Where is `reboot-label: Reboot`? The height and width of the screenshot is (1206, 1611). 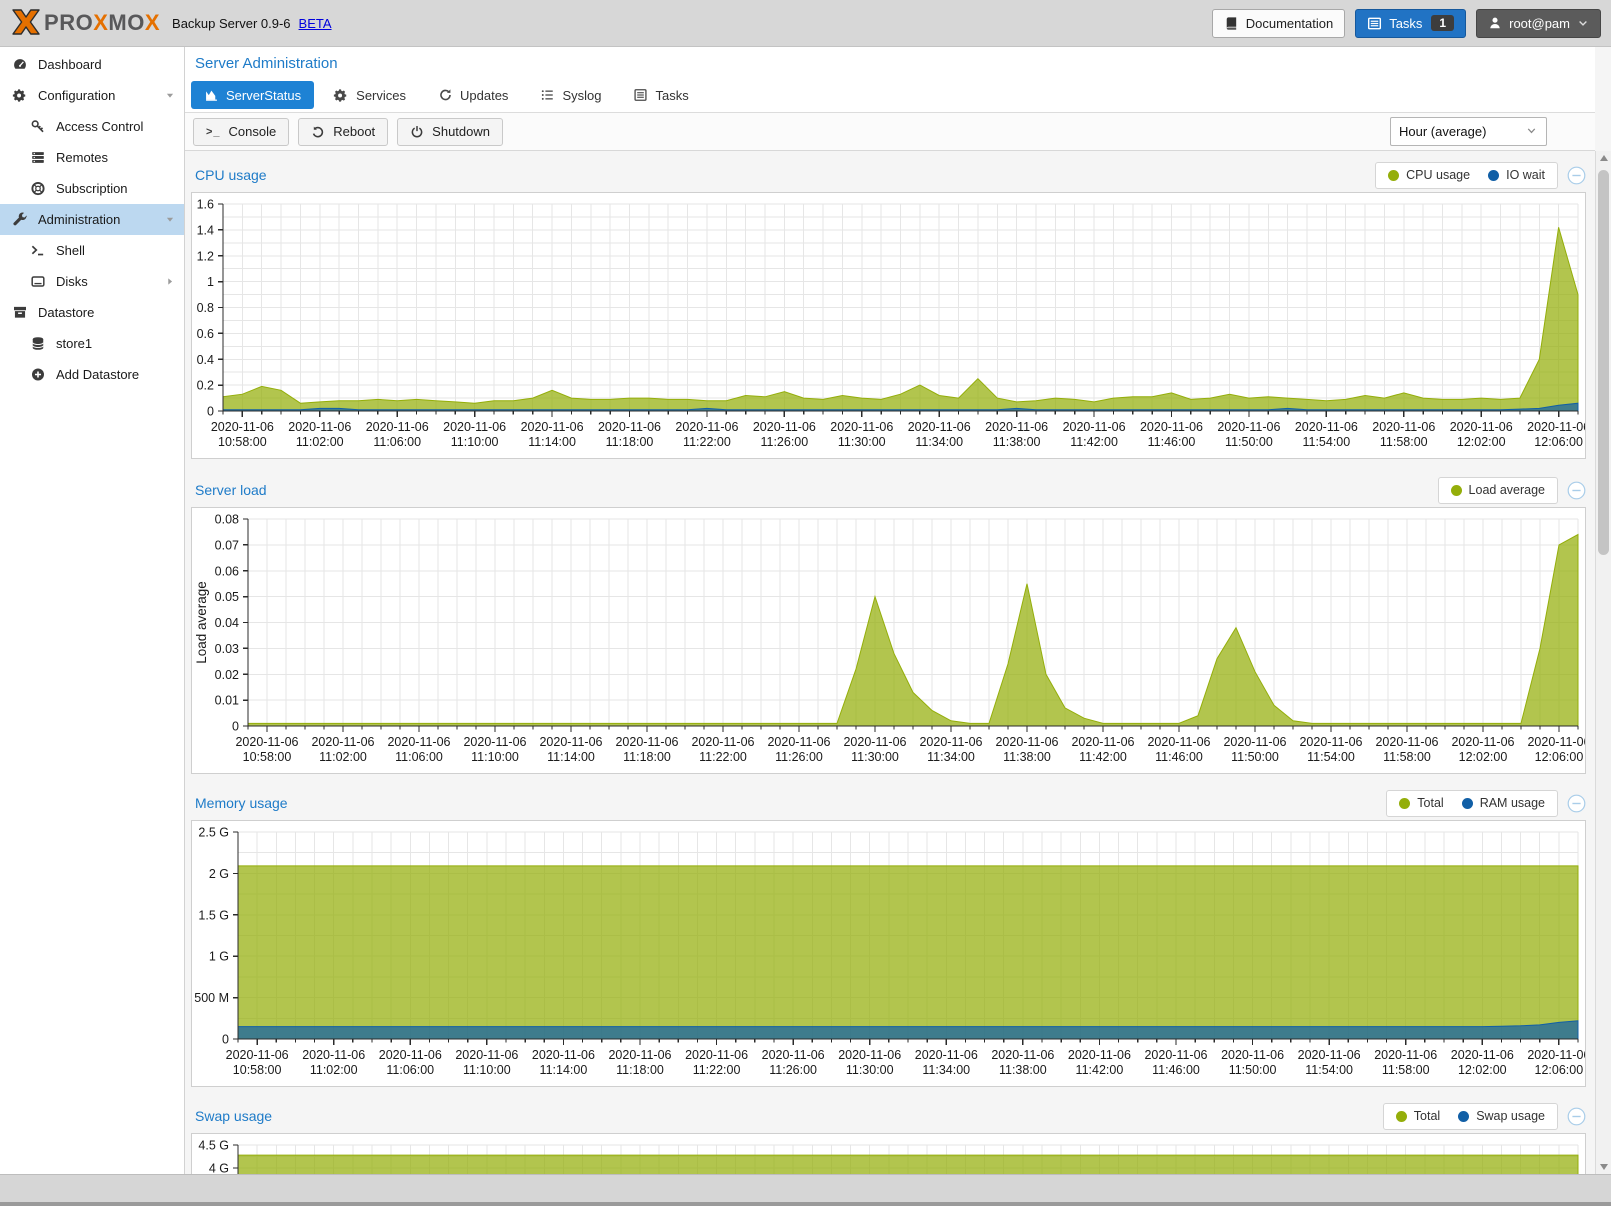 reboot-label: Reboot is located at coordinates (354, 131).